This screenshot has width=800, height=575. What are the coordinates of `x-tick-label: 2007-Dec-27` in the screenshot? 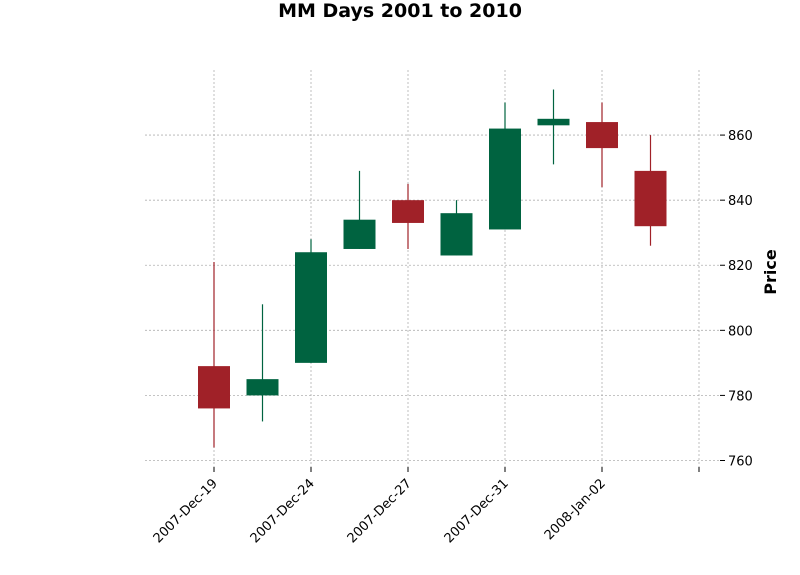 It's located at (380, 511).